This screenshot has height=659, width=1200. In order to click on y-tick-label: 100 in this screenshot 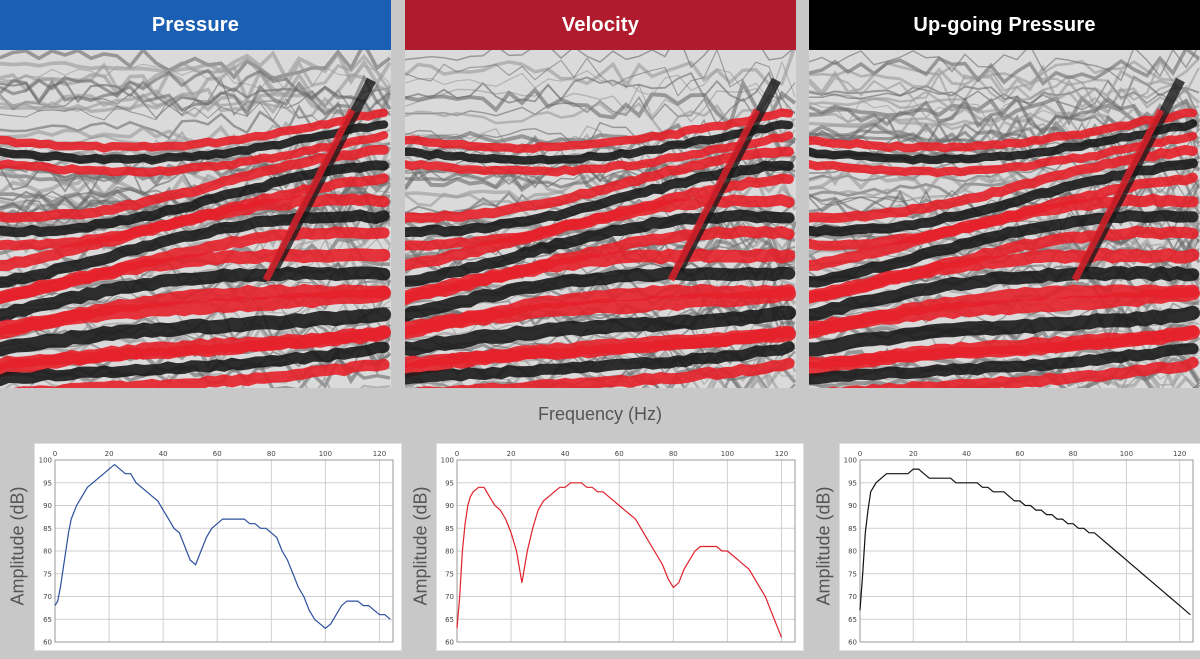, I will do `click(45, 461)`.